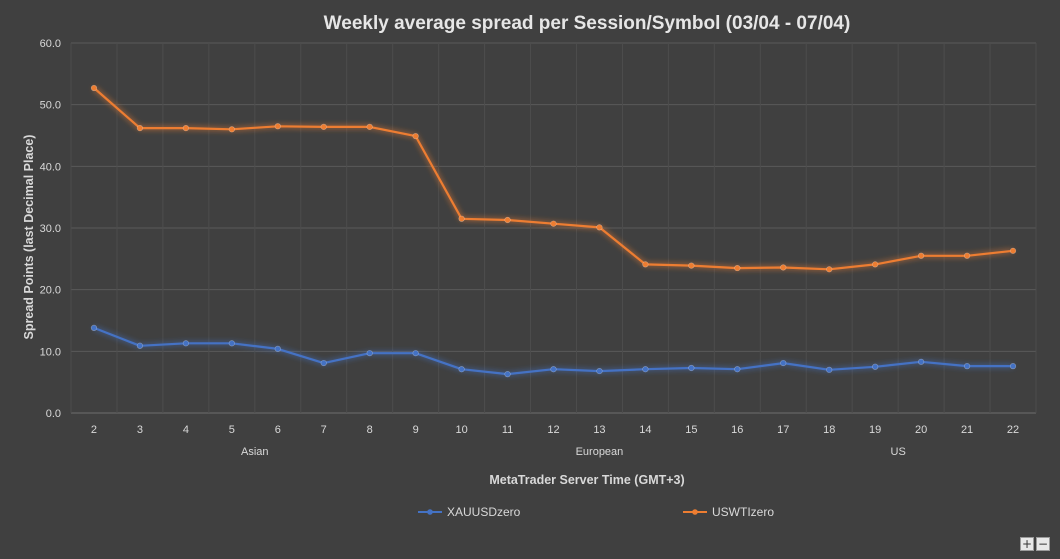 The width and height of the screenshot is (1060, 559). I want to click on x-tick-label: 18, so click(829, 430).